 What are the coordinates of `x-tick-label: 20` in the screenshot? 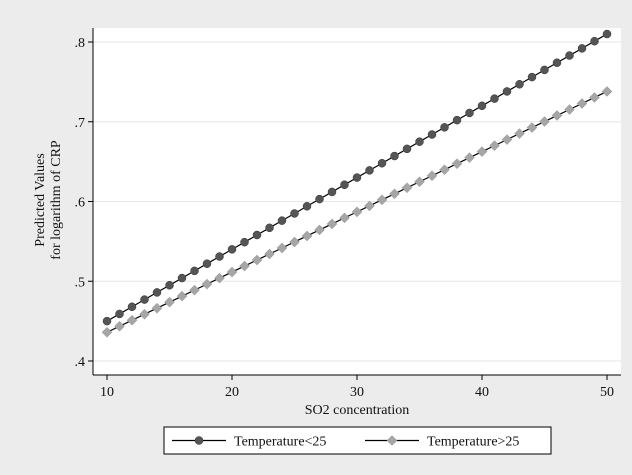 It's located at (232, 392).